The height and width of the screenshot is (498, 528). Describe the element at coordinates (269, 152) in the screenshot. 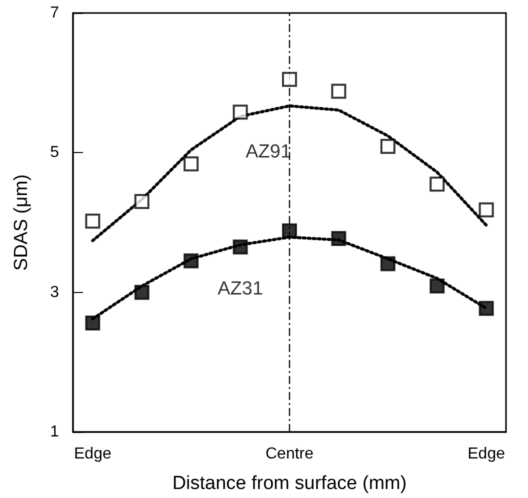

I see `series-label: AZ91` at that location.